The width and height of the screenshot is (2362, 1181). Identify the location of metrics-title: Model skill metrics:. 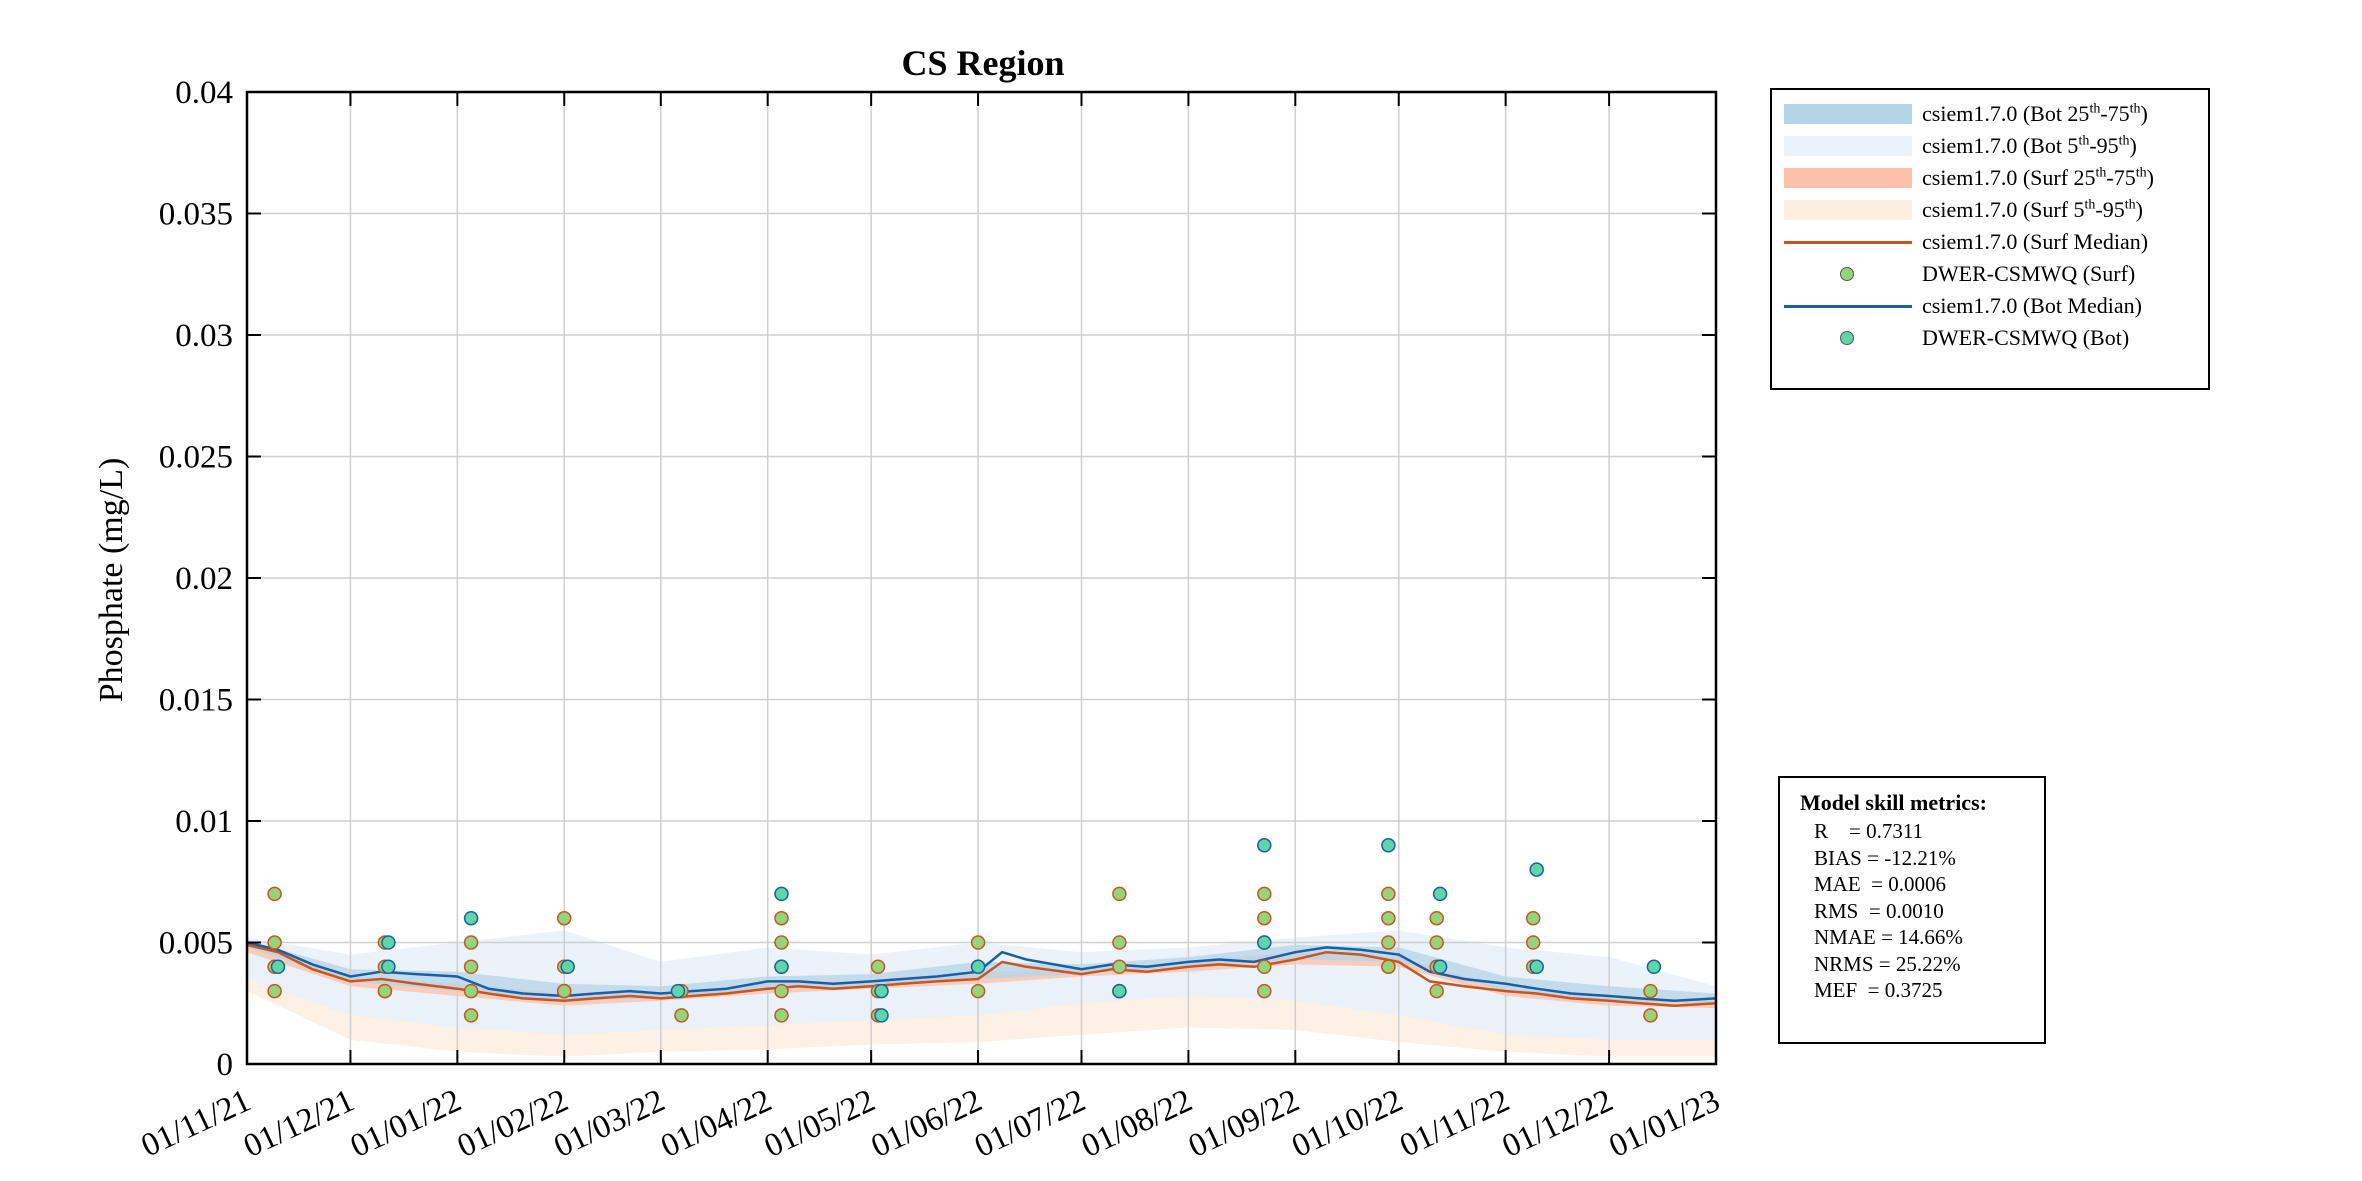
(1893, 802).